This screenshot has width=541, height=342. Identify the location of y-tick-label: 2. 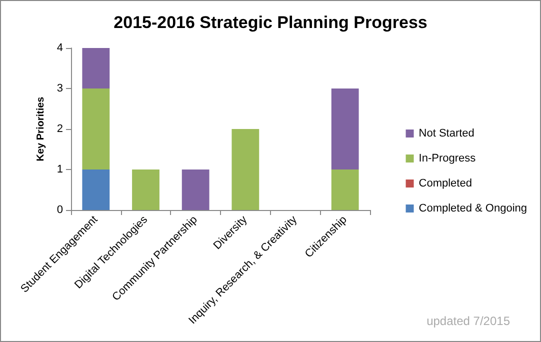
(59, 129).